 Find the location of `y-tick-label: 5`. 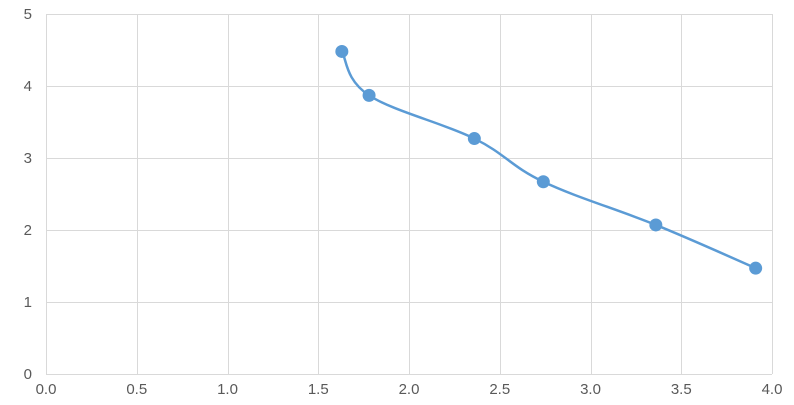

y-tick-label: 5 is located at coordinates (28, 14).